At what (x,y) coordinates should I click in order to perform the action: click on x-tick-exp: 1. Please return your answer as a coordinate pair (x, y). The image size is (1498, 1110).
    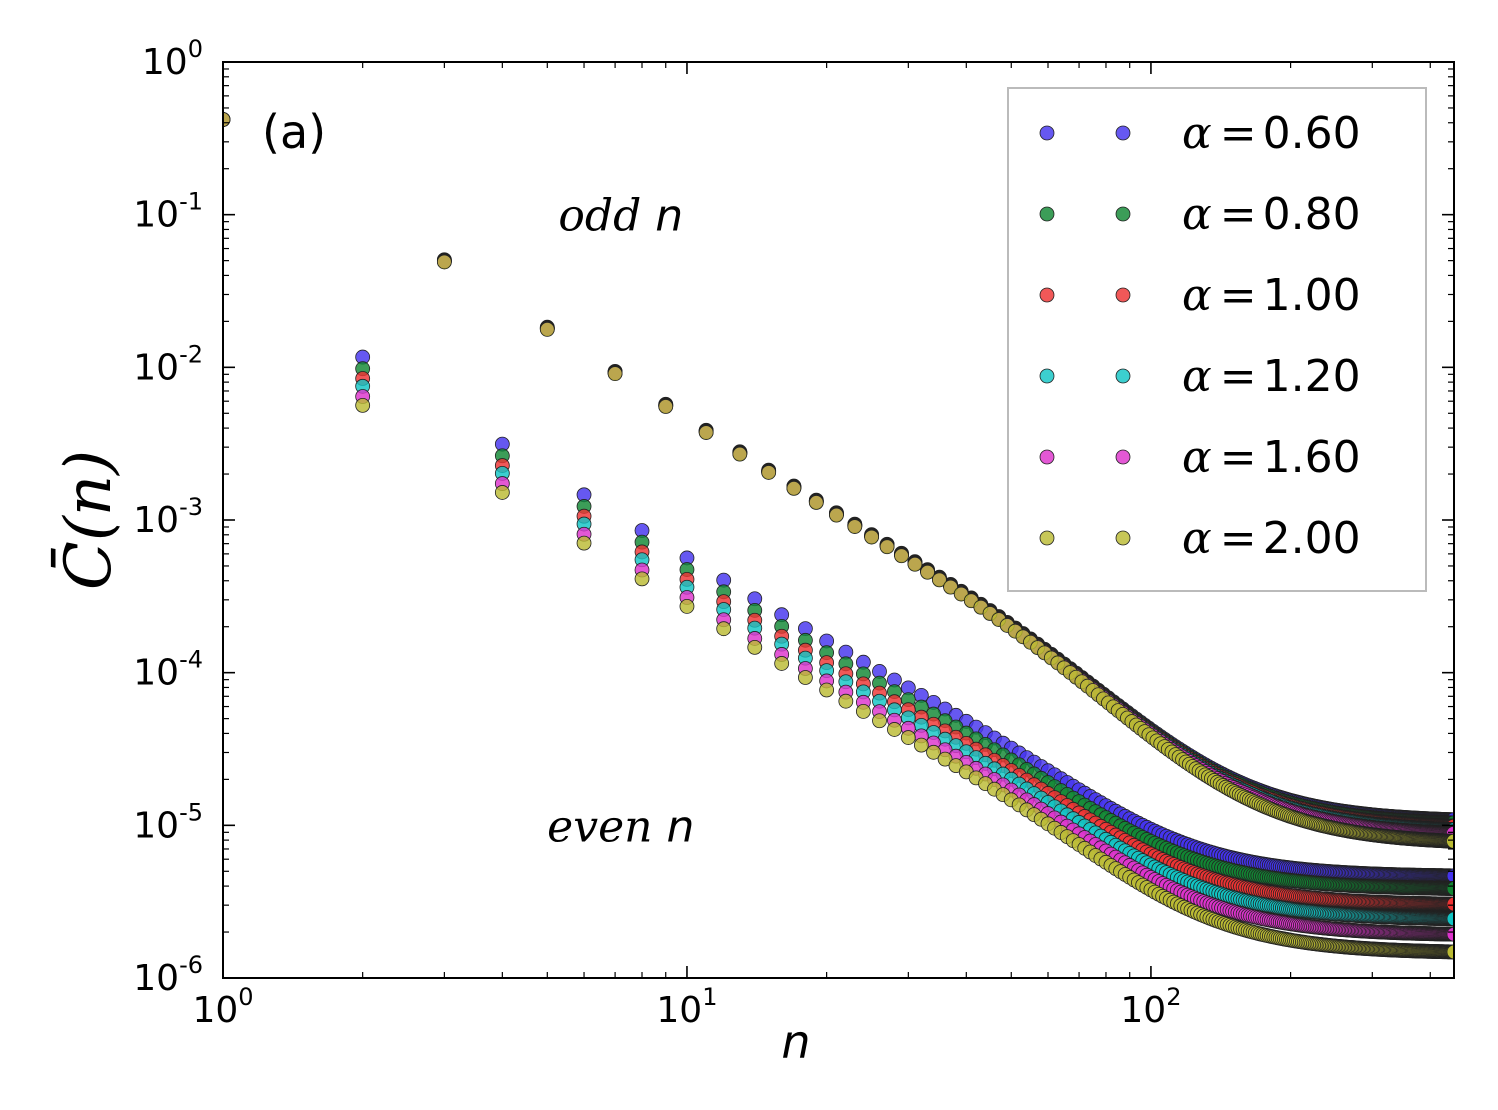
    Looking at the image, I should click on (709, 997).